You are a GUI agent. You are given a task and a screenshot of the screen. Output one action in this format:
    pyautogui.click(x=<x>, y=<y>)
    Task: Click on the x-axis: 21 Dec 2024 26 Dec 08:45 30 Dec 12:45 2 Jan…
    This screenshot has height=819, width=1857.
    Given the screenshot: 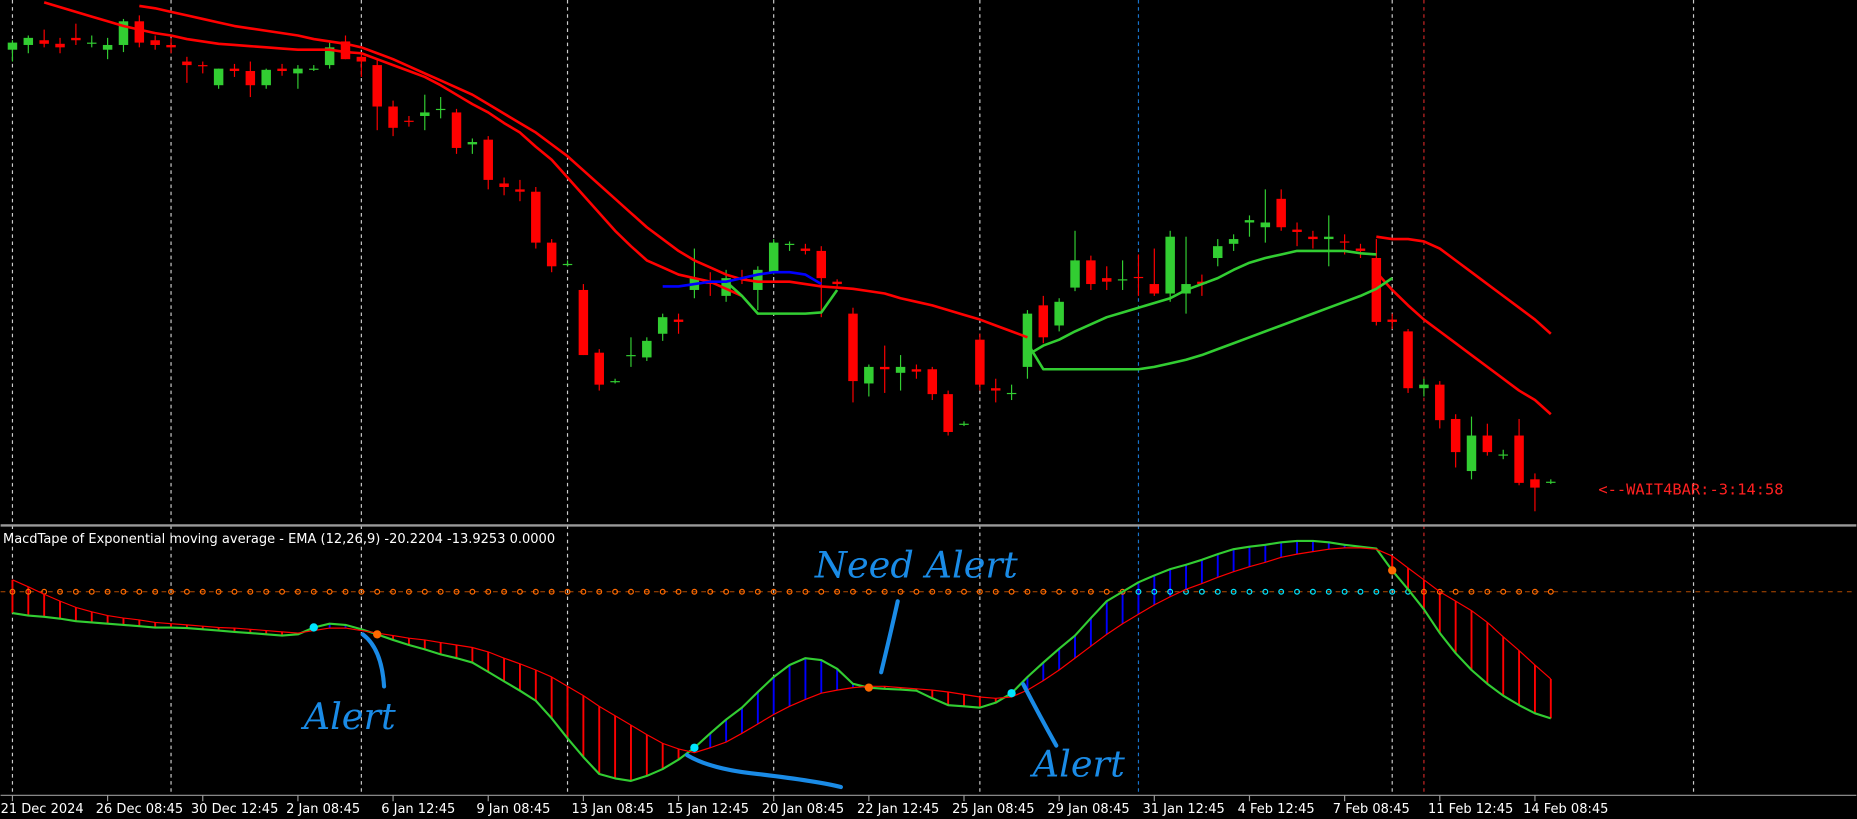 What is the action you would take?
    pyautogui.click(x=804, y=806)
    